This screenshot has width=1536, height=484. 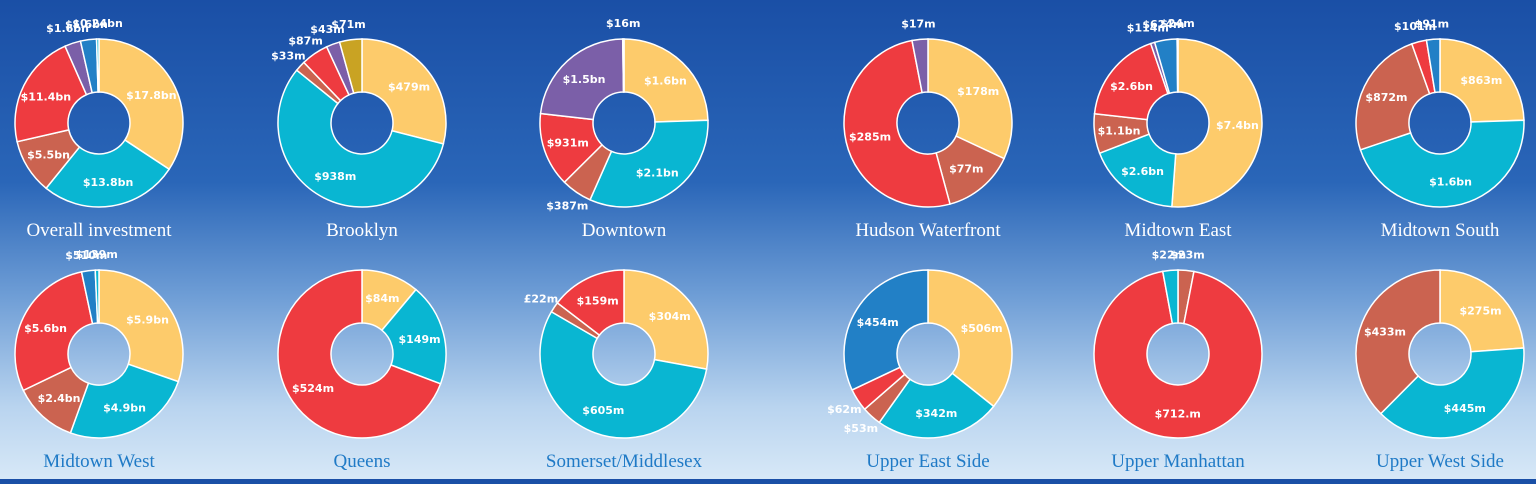 What do you see at coordinates (1148, 28) in the screenshot?
I see `slice-label-midtown-east-4: $114m` at bounding box center [1148, 28].